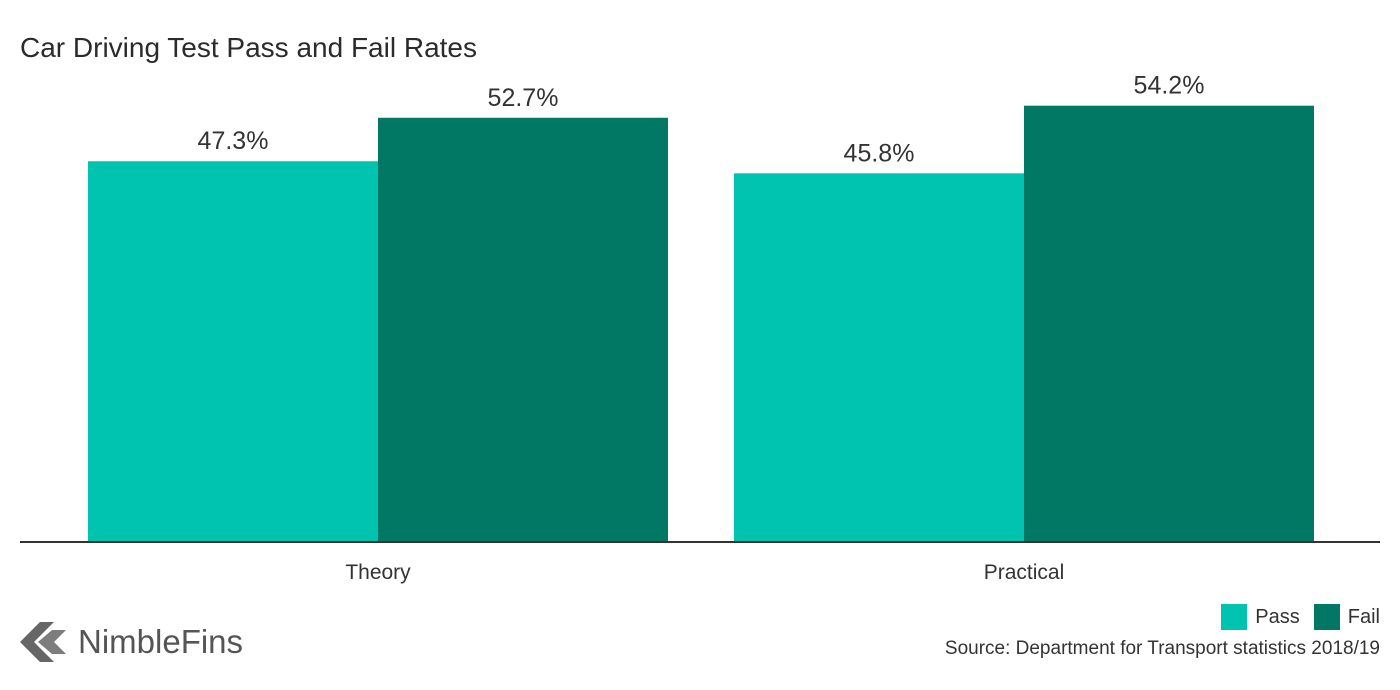 The height and width of the screenshot is (690, 1400). I want to click on data-label-practical-pass: 45.8%, so click(879, 153).